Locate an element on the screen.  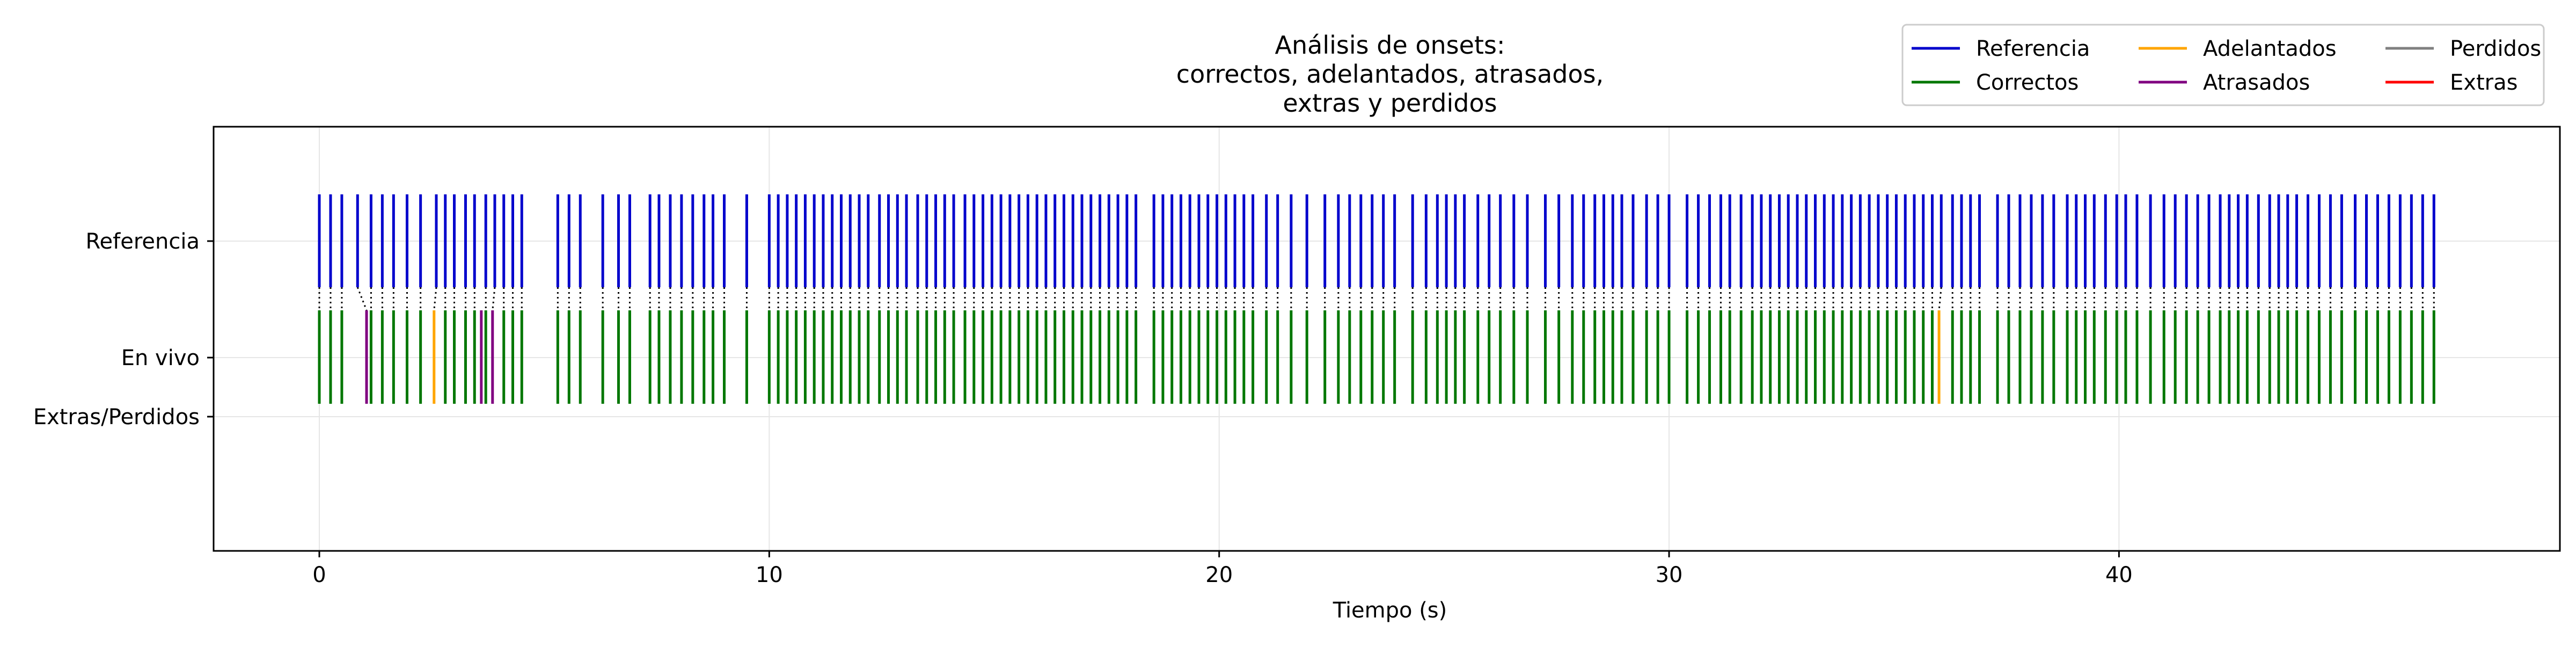
legend-label-referencia: Referencia is located at coordinates (2033, 49).